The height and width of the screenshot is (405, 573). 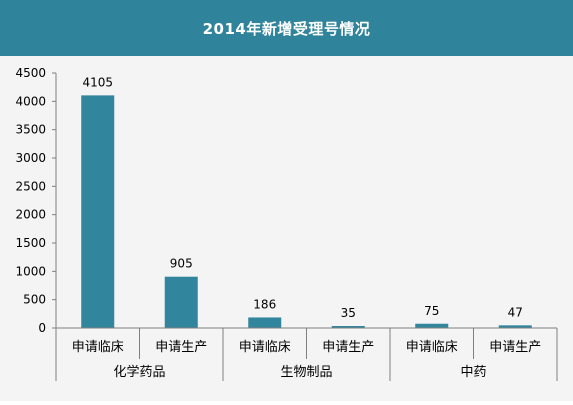 What do you see at coordinates (30, 243) in the screenshot?
I see `y-tick-label: 1500` at bounding box center [30, 243].